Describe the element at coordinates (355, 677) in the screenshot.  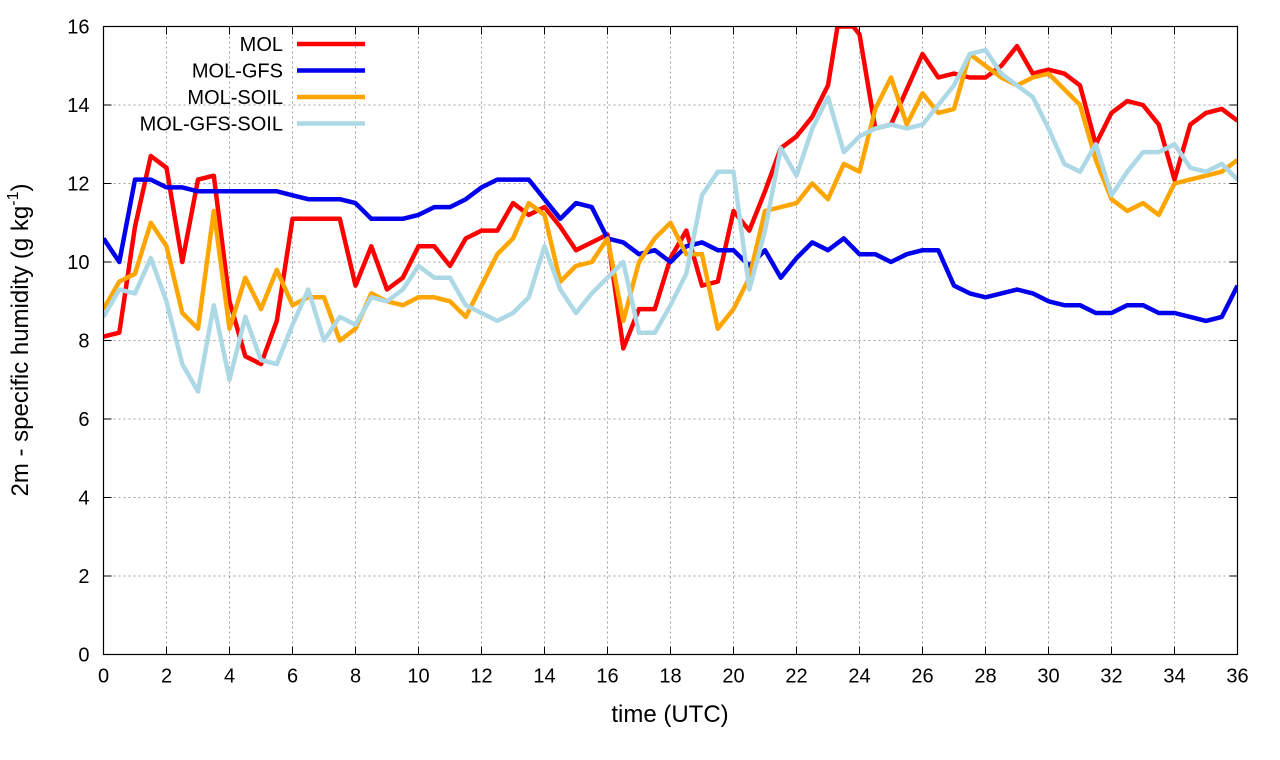
I see `x-tick-label: 8` at that location.